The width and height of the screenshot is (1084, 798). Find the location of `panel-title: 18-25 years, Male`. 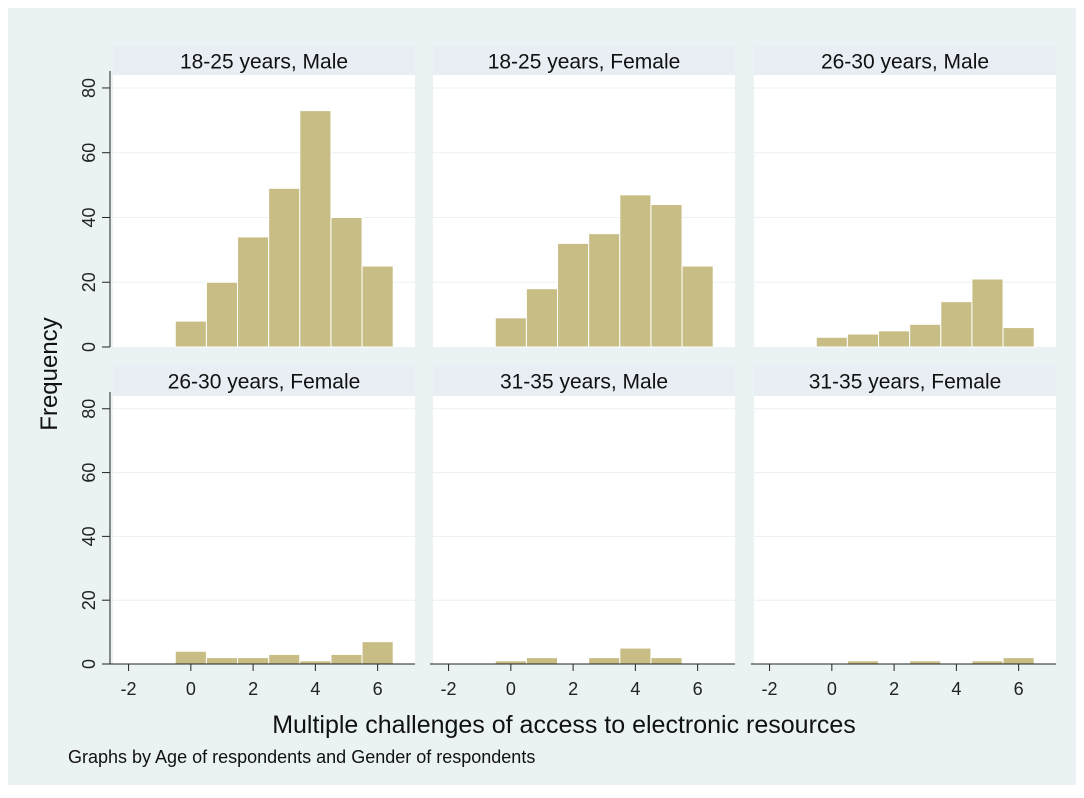

panel-title: 18-25 years, Male is located at coordinates (264, 62).